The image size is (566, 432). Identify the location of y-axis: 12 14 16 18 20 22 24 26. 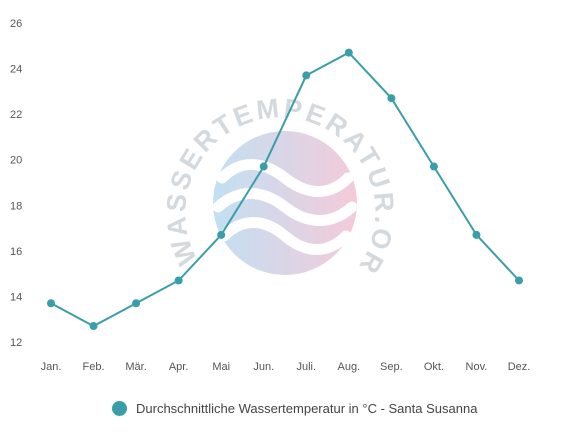
(16, 183).